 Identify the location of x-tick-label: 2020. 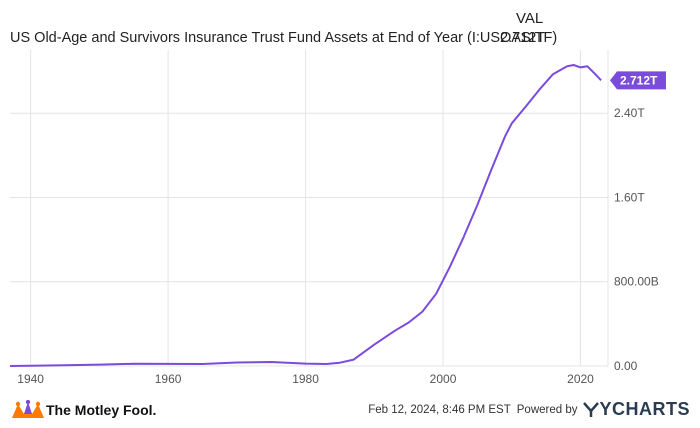
(580, 379).